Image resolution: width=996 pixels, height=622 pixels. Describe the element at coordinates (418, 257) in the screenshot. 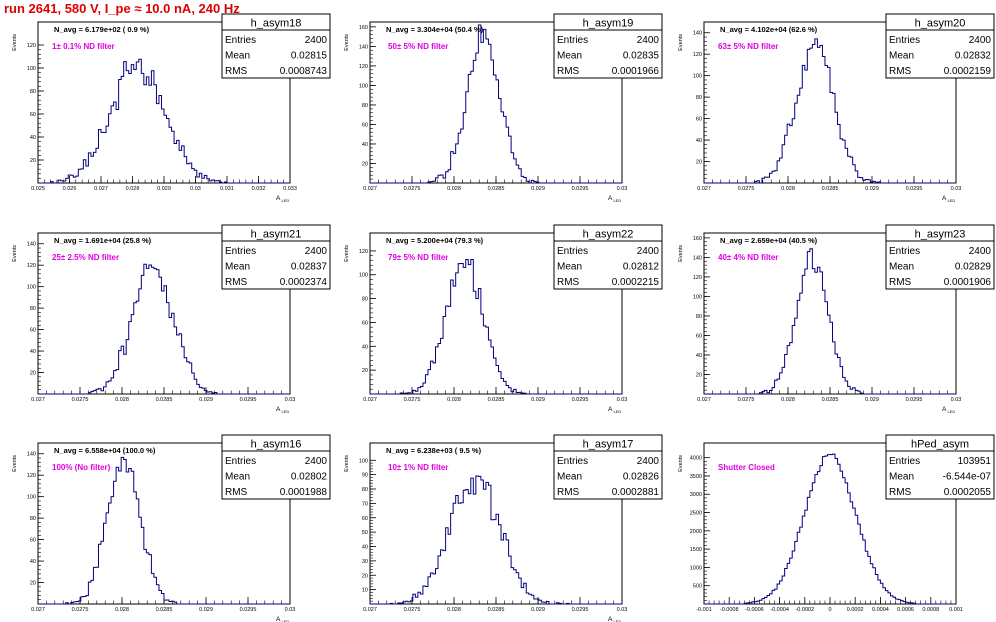

I see `filter-annotation: 79± 5% ND filter` at that location.